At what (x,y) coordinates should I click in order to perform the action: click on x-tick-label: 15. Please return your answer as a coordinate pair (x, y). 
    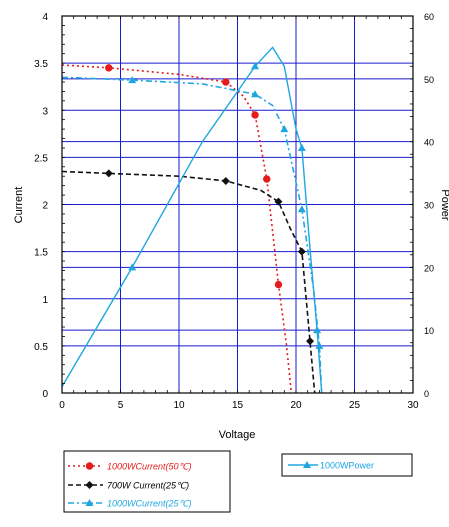
    Looking at the image, I should click on (238, 405).